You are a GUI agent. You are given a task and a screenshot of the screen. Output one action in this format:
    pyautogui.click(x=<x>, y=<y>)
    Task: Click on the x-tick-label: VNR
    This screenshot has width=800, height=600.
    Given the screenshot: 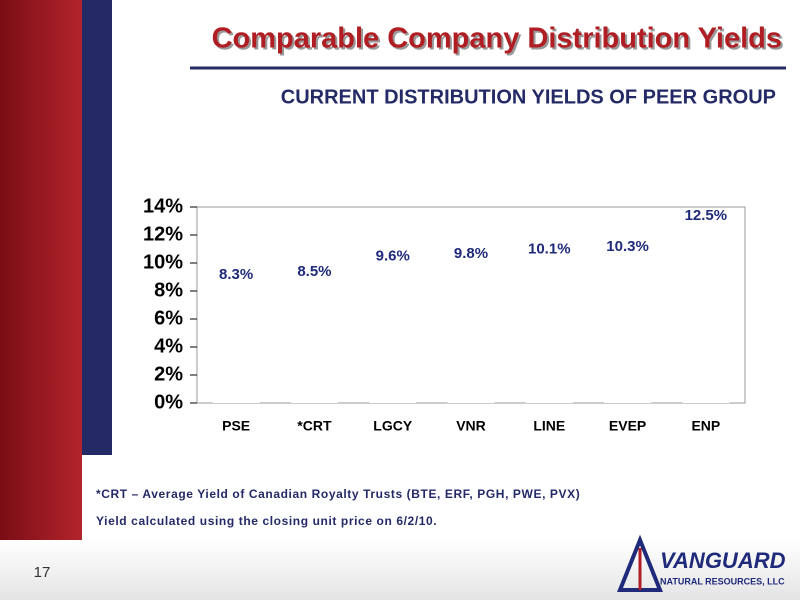 What is the action you would take?
    pyautogui.click(x=471, y=426)
    